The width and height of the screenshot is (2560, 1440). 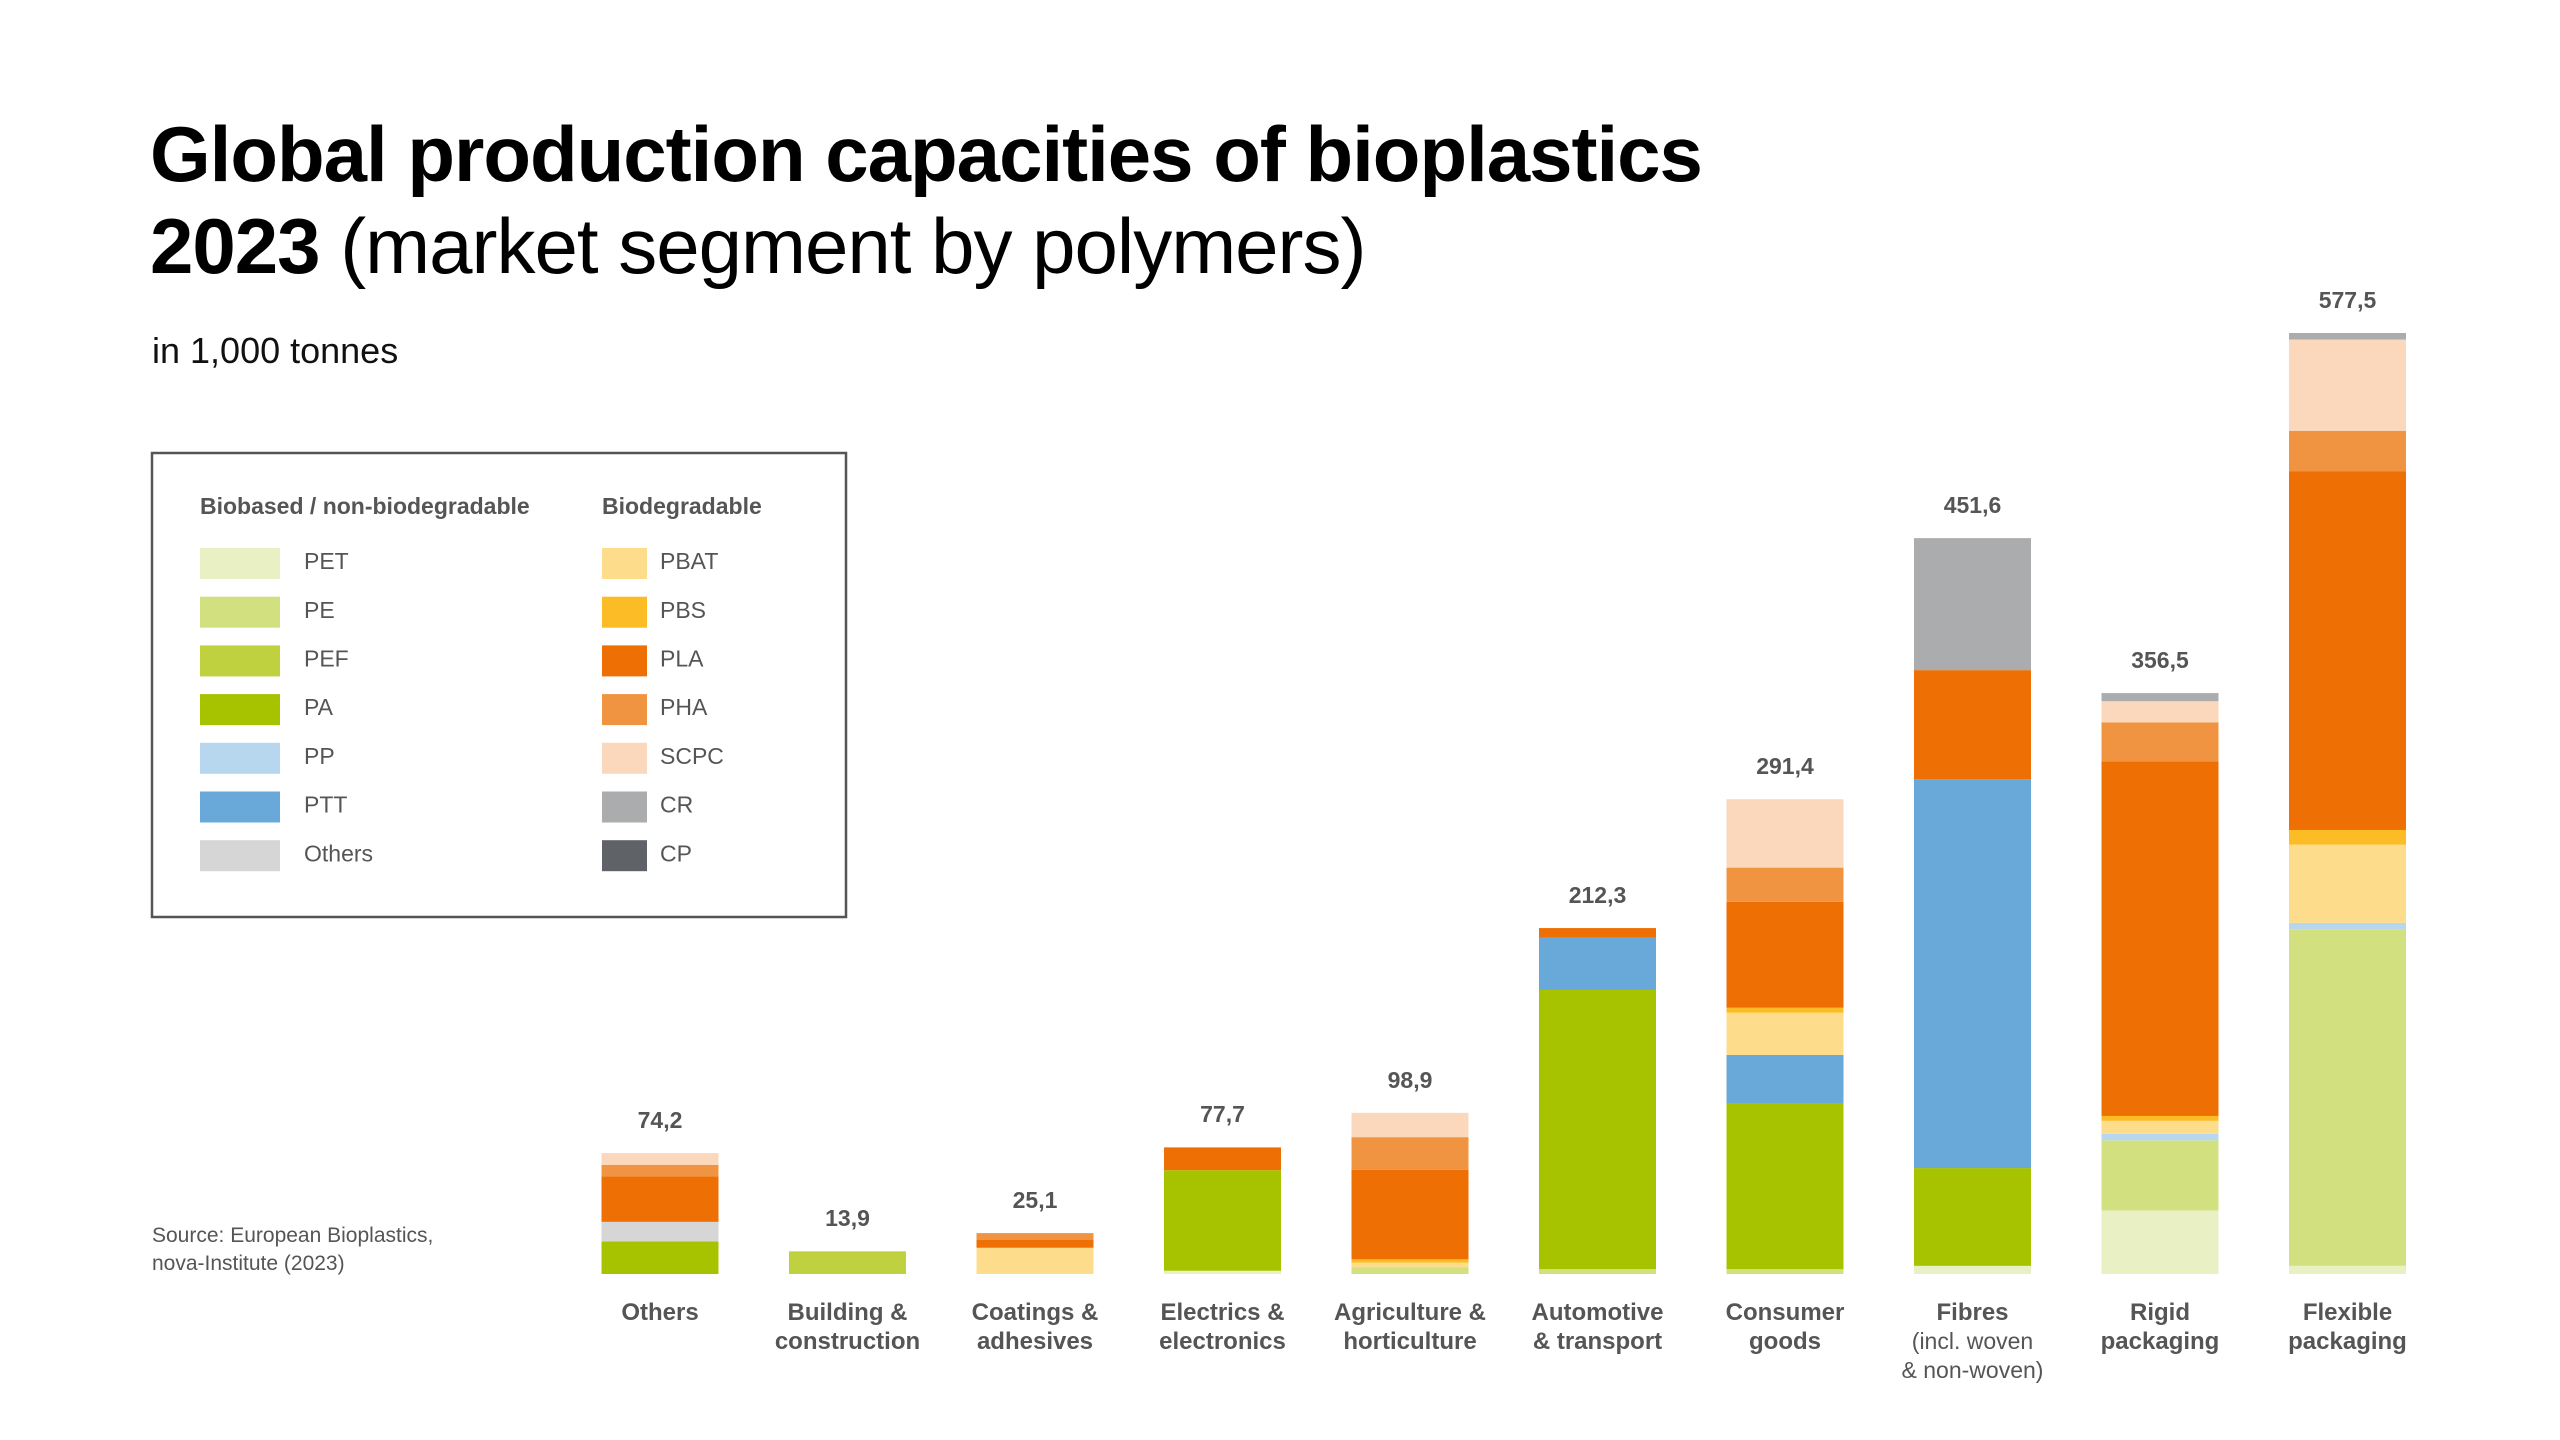 What do you see at coordinates (365, 506) in the screenshot?
I see `legend-group-title: Biobased / non-biodegradable` at bounding box center [365, 506].